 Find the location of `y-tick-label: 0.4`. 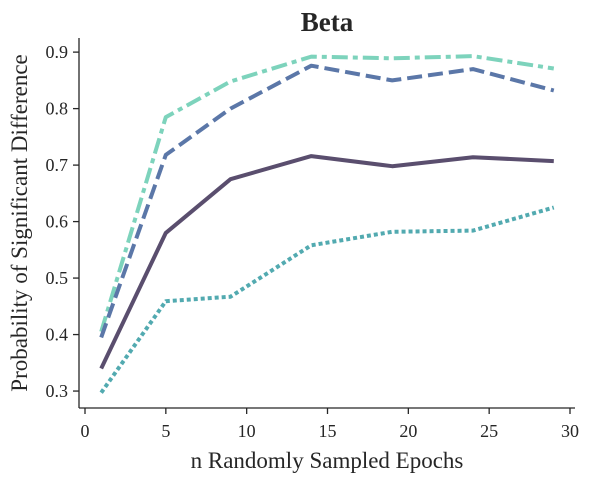

y-tick-label: 0.4 is located at coordinates (57, 335).